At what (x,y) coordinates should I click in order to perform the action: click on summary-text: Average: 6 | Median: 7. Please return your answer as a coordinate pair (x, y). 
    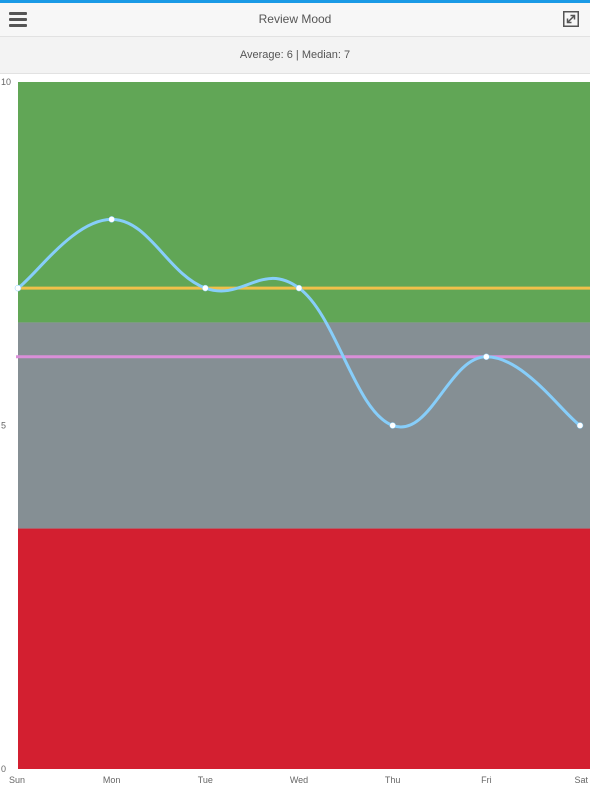
    Looking at the image, I should click on (295, 55).